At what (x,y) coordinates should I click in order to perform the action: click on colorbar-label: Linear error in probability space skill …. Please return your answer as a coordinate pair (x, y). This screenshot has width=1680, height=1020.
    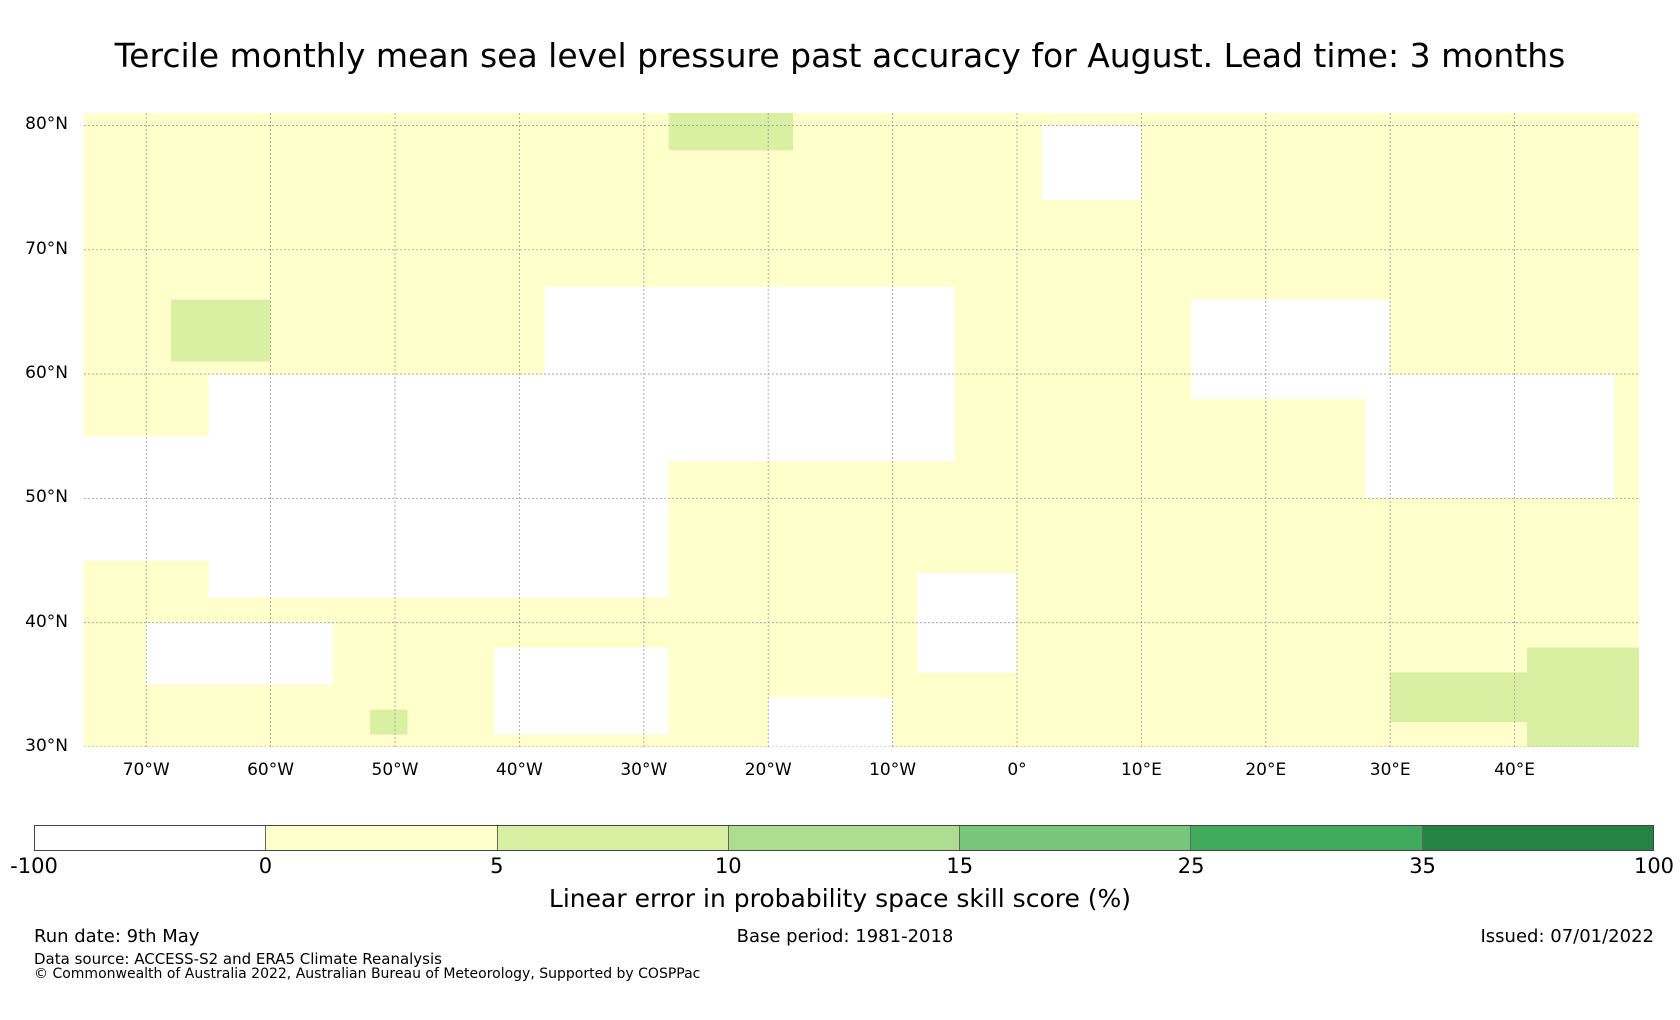
    Looking at the image, I should click on (840, 898).